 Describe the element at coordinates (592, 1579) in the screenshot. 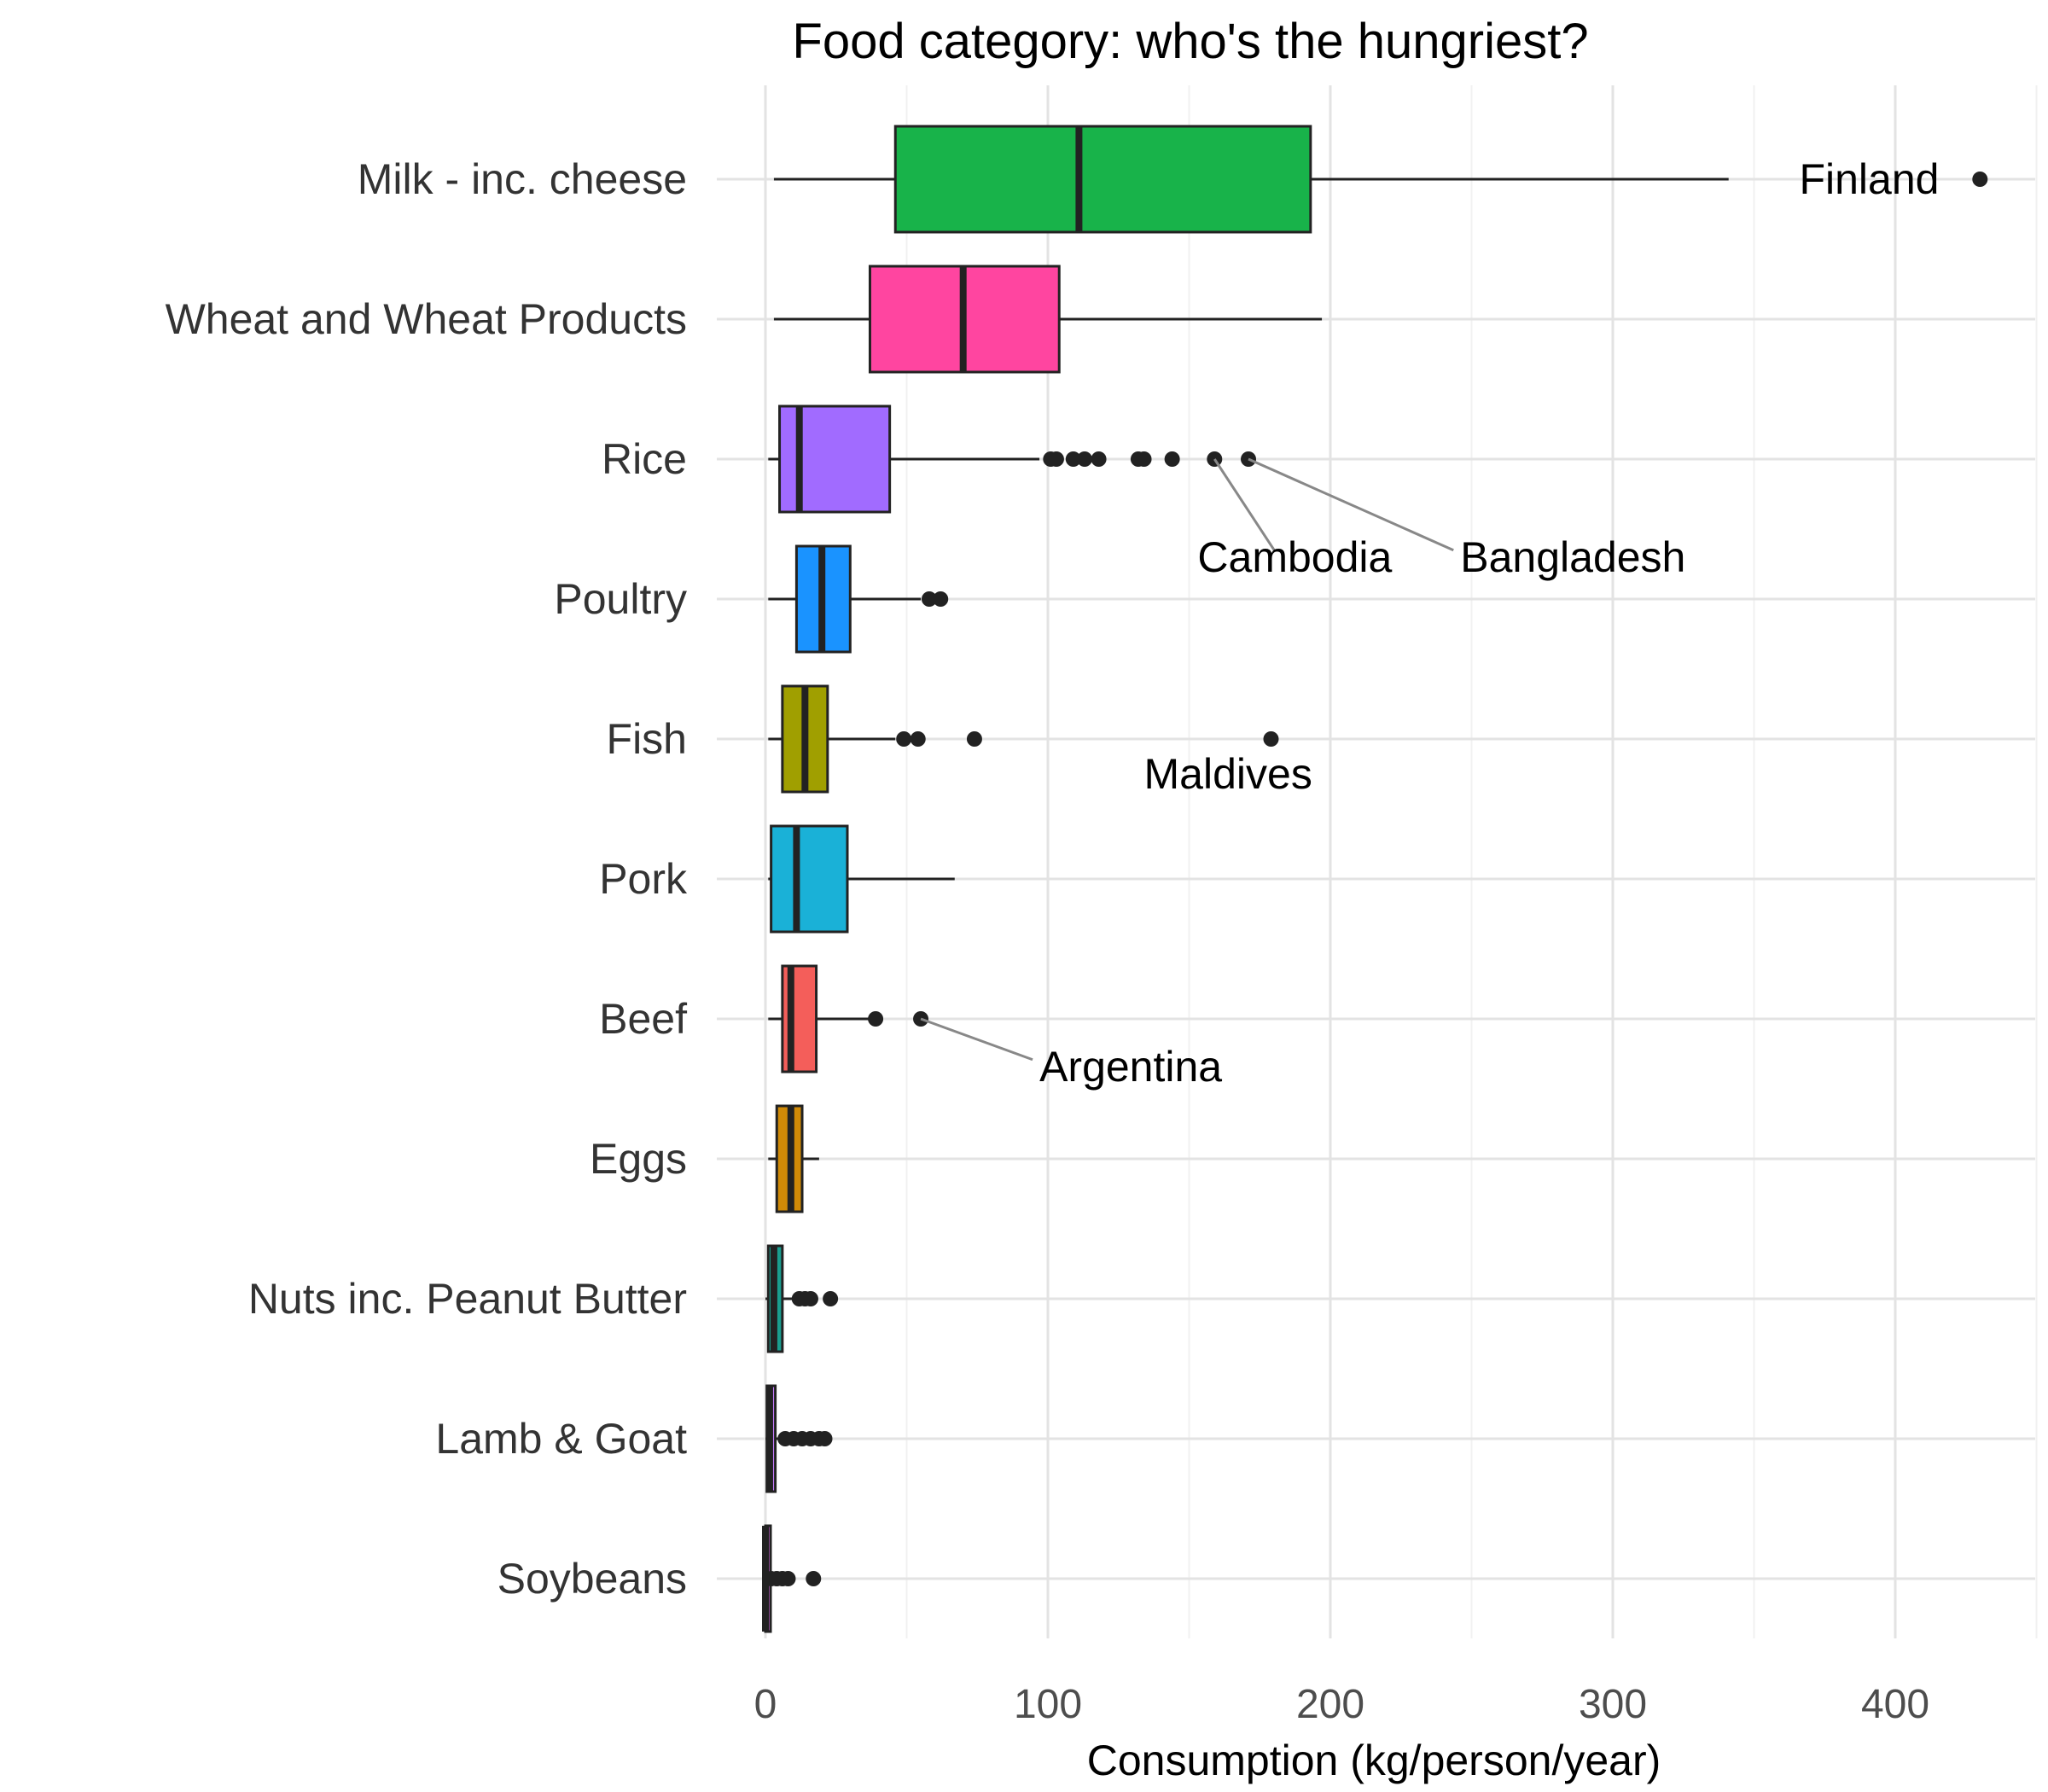

I see `category-label: Soybeans` at that location.